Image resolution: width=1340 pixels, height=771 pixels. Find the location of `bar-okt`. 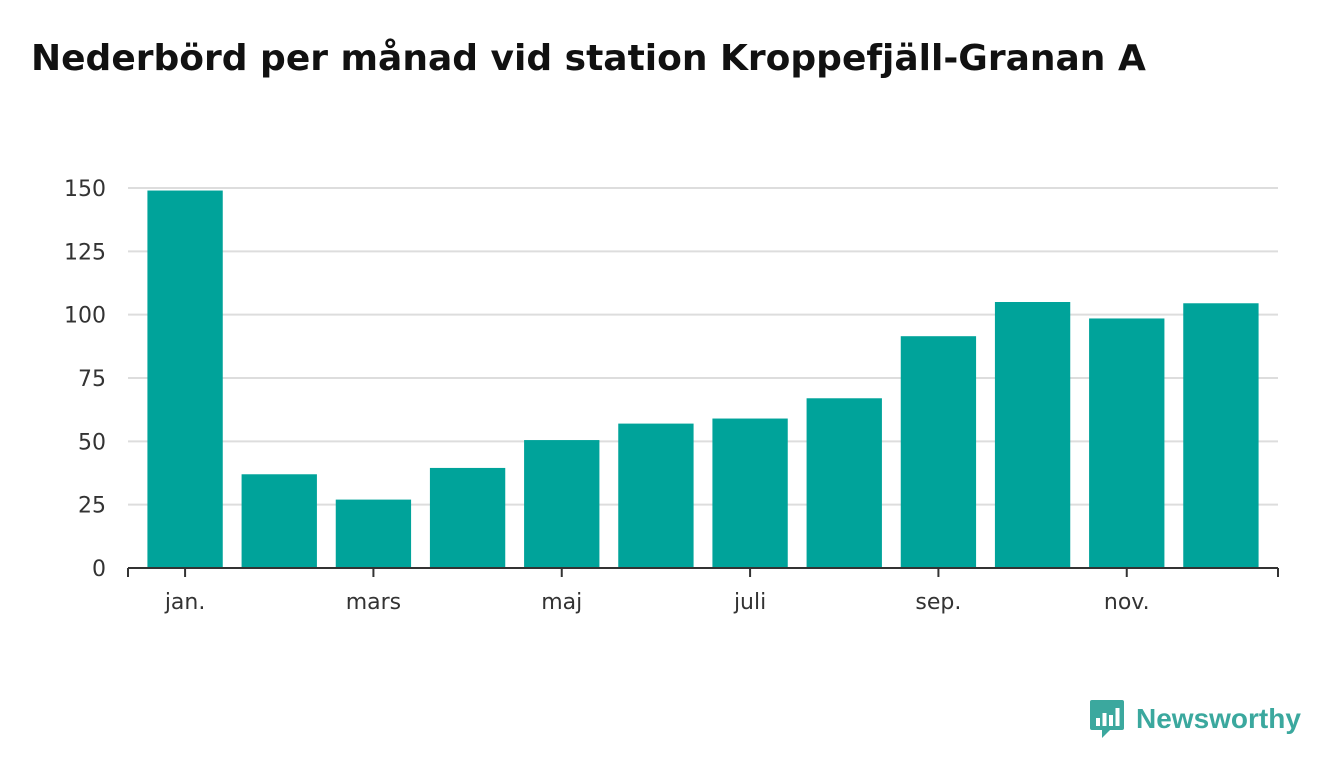

bar-okt is located at coordinates (1032, 435).